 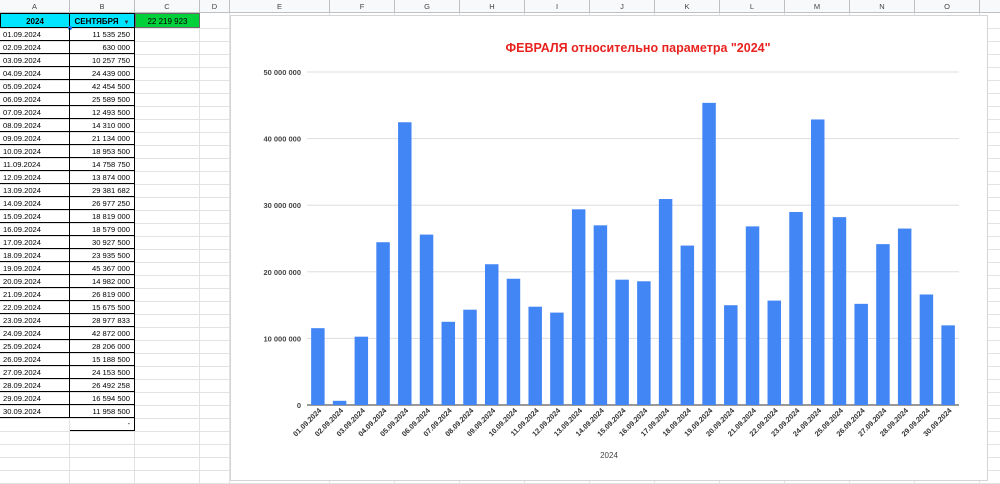 I want to click on cell-value: 21 134 000, so click(x=102, y=138).